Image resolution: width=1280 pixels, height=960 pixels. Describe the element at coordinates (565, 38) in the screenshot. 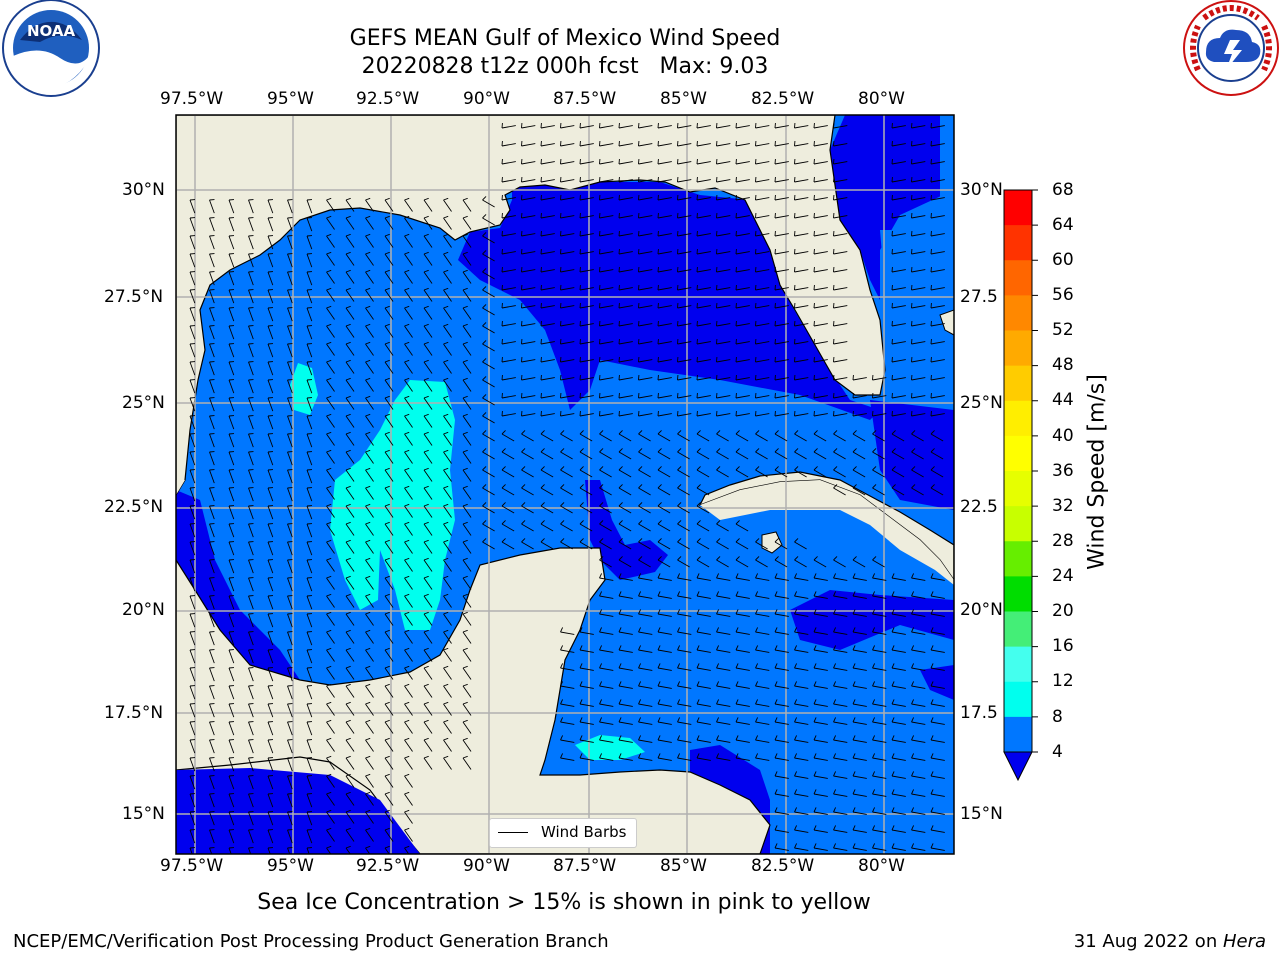

I see `figure-title: GEFS MEAN Gulf of Mexico Wind Speed` at that location.